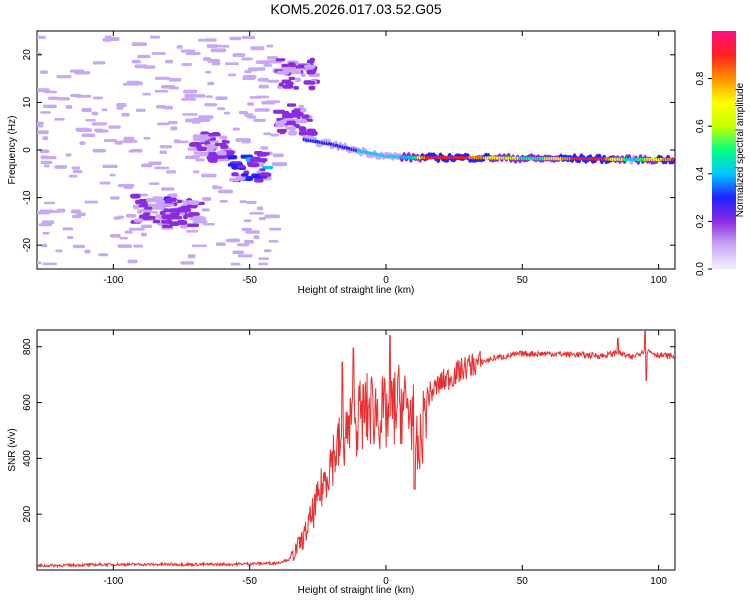 The image size is (750, 600). I want to click on colorbar-ticks: 0.0 0.2 0.4 0.6 0.8, so click(703, 173).